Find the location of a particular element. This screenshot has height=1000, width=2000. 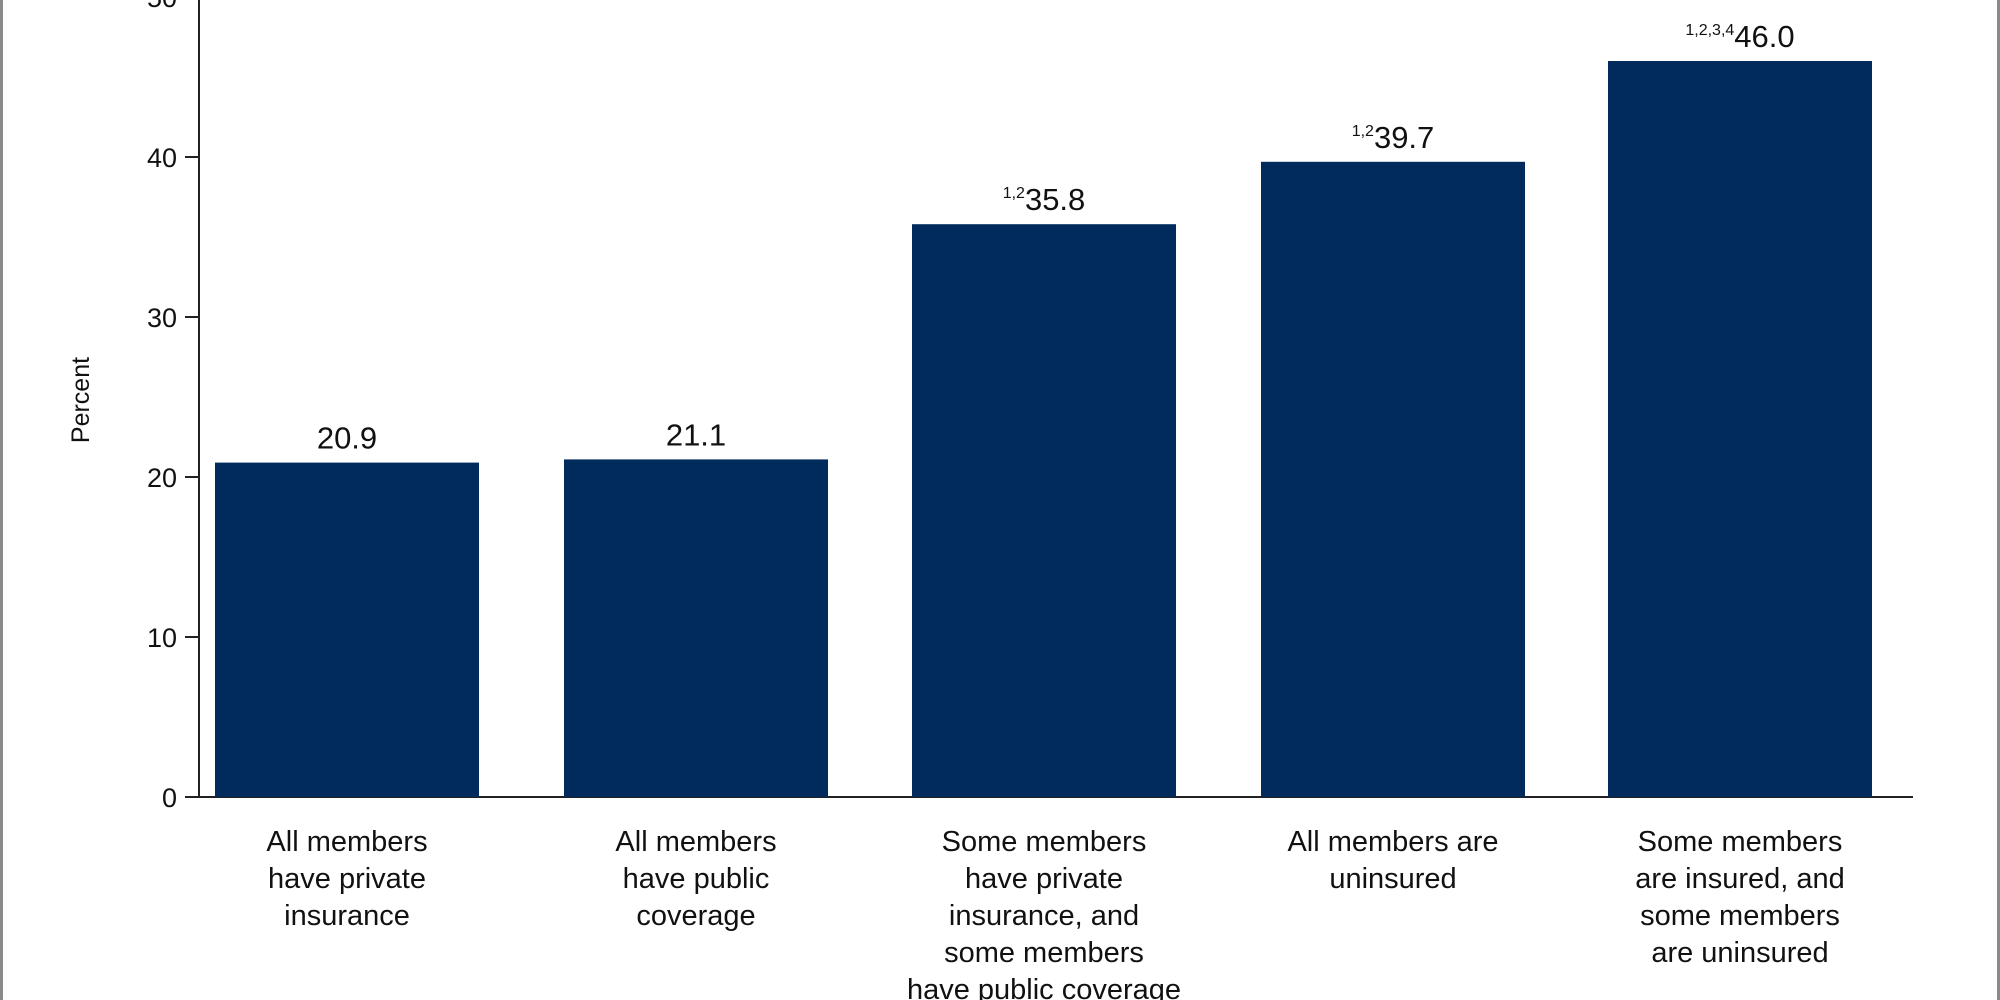

y-axis-label: Percent is located at coordinates (81, 400).